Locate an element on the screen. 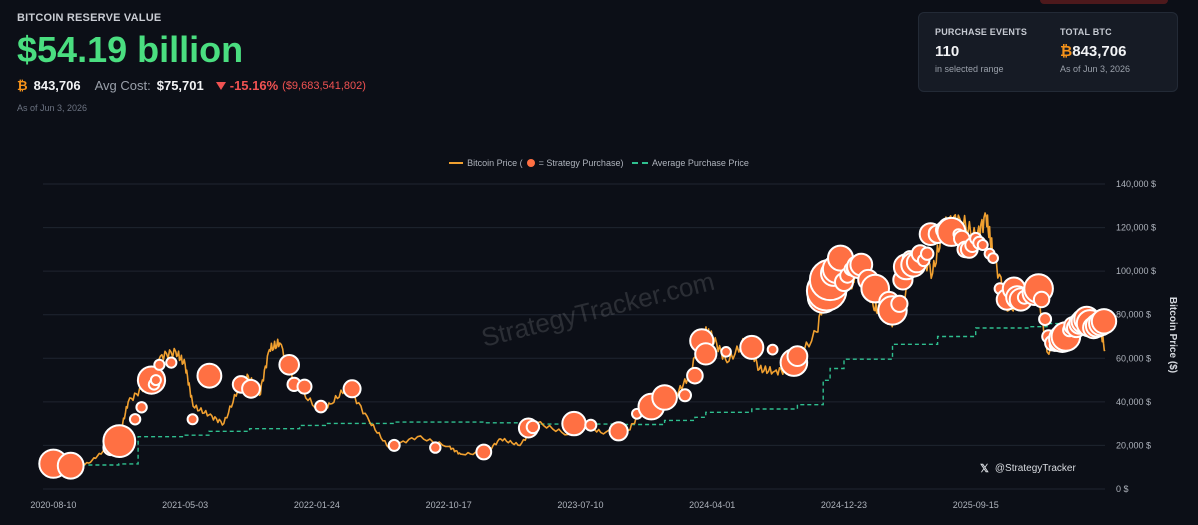 This screenshot has width=1198, height=525. x-tick-label: 2024-04-01 is located at coordinates (712, 505).